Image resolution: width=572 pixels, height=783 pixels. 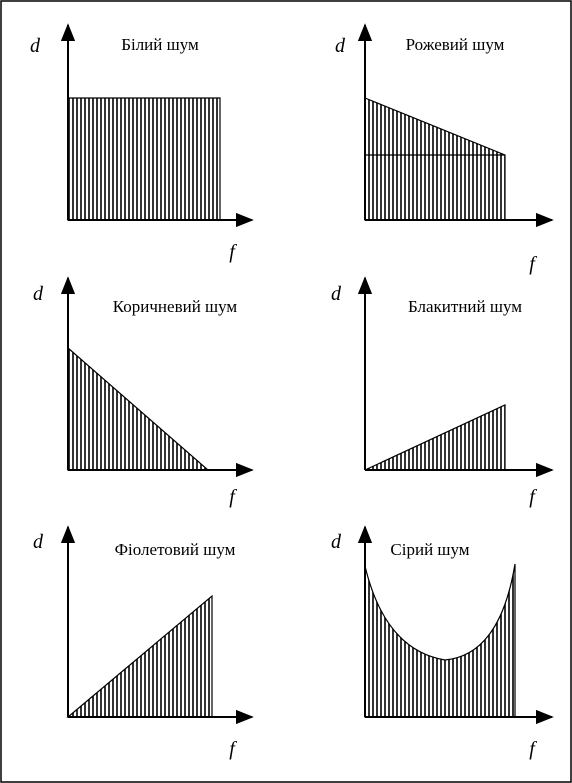 What do you see at coordinates (160, 44) in the screenshot?
I see `panel-title: Білий шум` at bounding box center [160, 44].